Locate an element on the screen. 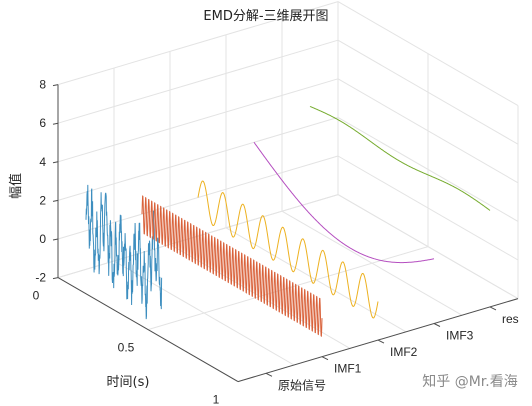 The width and height of the screenshot is (532, 406). z-tick-label: 8 is located at coordinates (42, 85).